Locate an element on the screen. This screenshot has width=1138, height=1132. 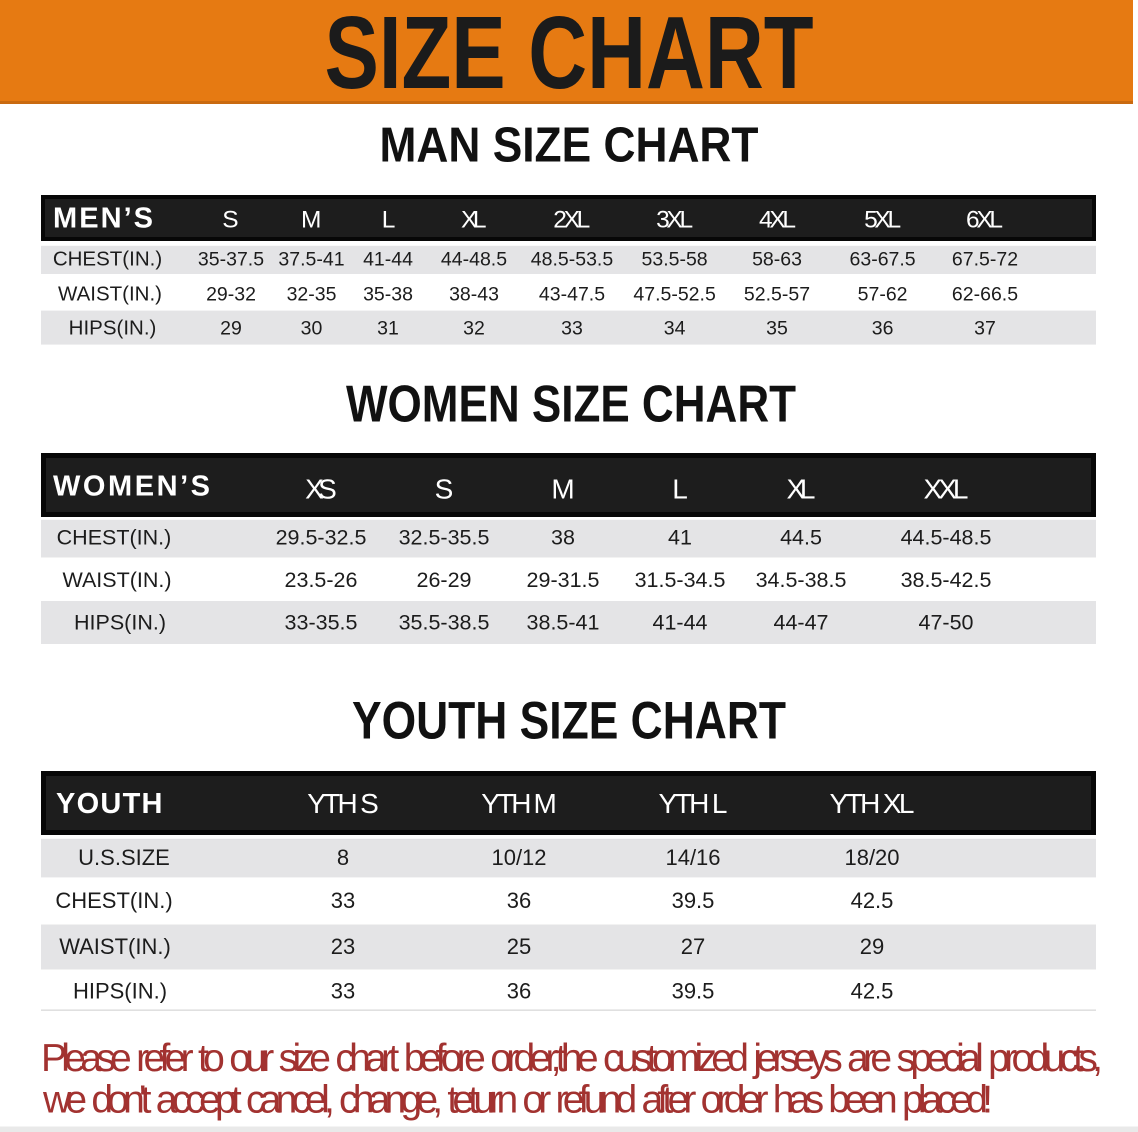
svg-text: 62-66.5 is located at coordinates (985, 295).